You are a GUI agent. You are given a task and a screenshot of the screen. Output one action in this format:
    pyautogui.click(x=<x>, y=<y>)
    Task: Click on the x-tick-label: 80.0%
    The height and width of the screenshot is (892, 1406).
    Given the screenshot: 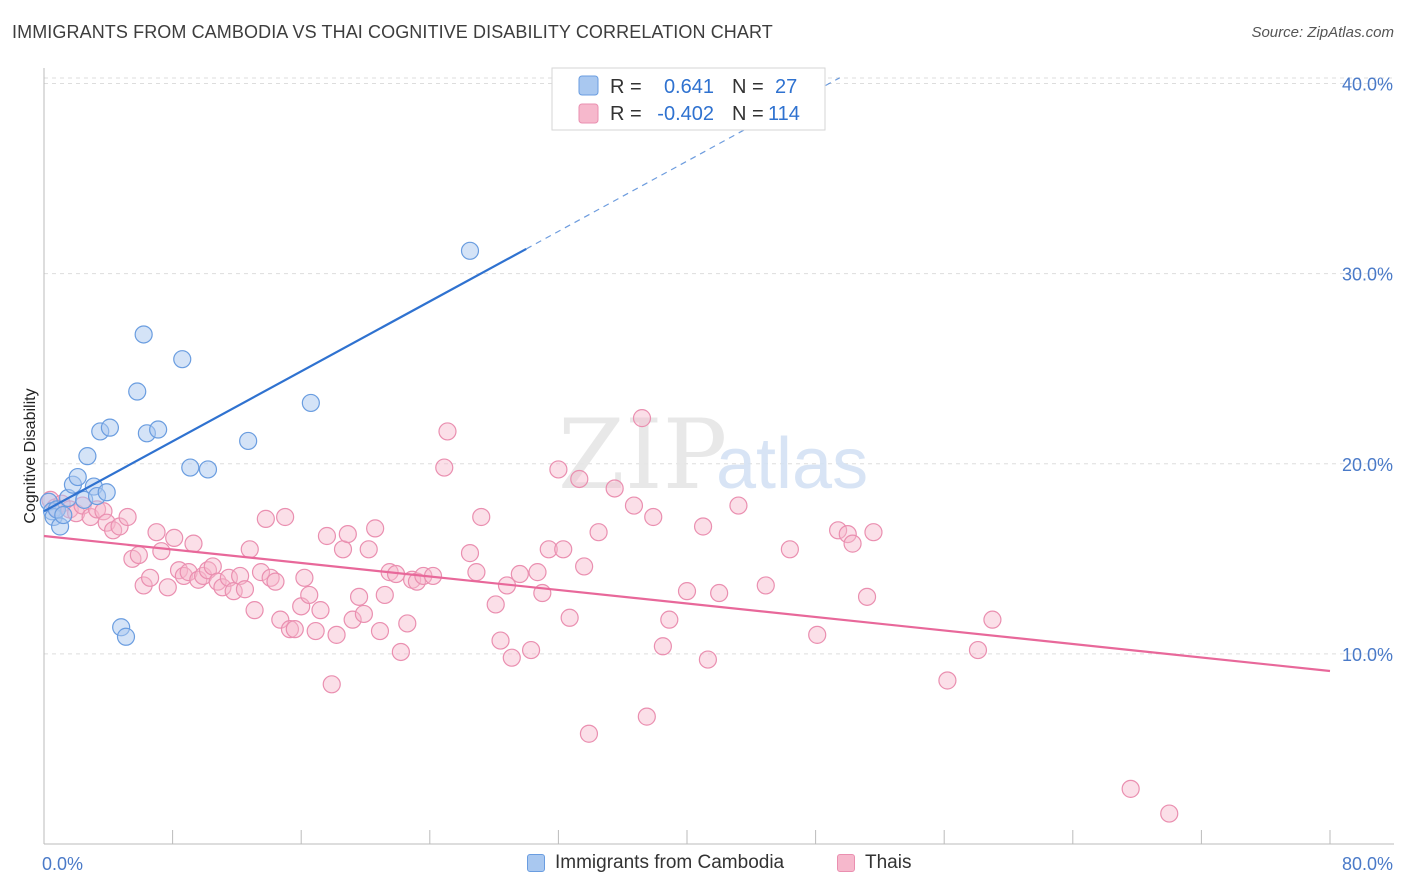 What is the action you would take?
    pyautogui.click(x=1367, y=864)
    